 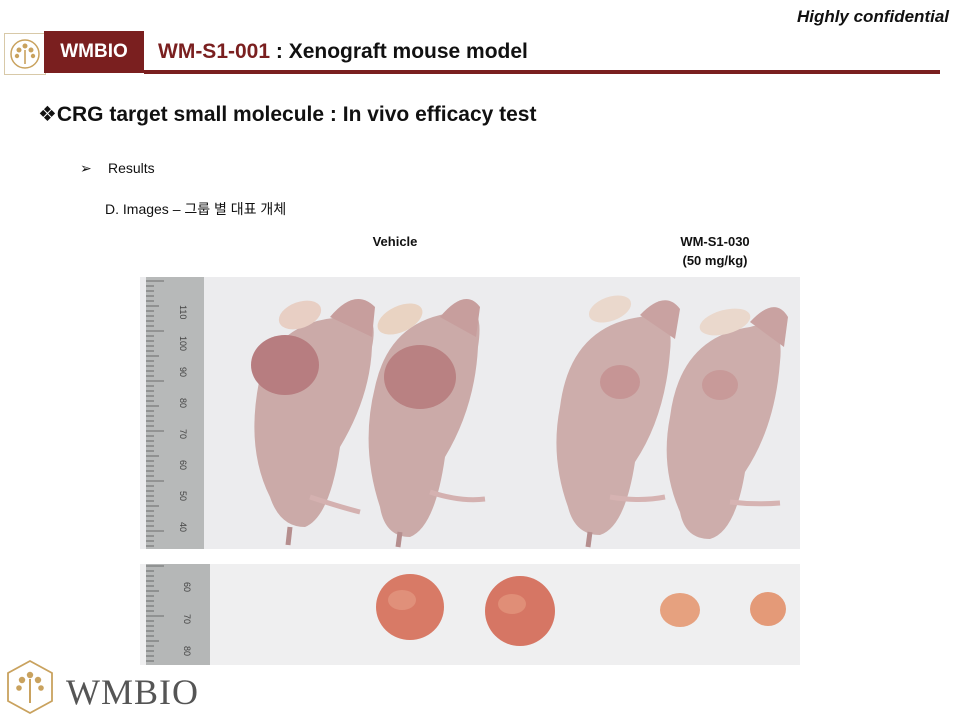 What do you see at coordinates (131, 168) in the screenshot?
I see `results-label: Results` at bounding box center [131, 168].